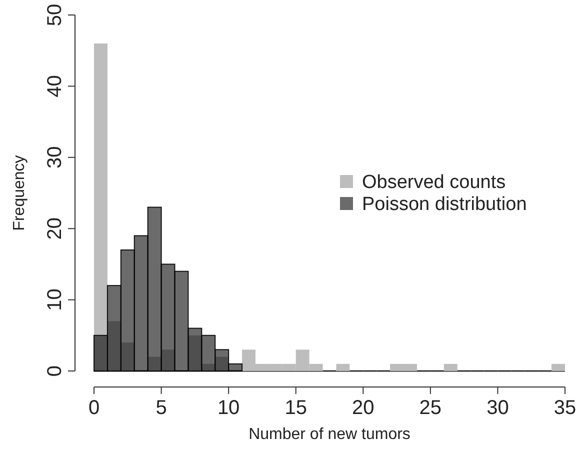 The height and width of the screenshot is (453, 577). Describe the element at coordinates (329, 434) in the screenshot. I see `x-axis-title: Number of new tumors` at that location.